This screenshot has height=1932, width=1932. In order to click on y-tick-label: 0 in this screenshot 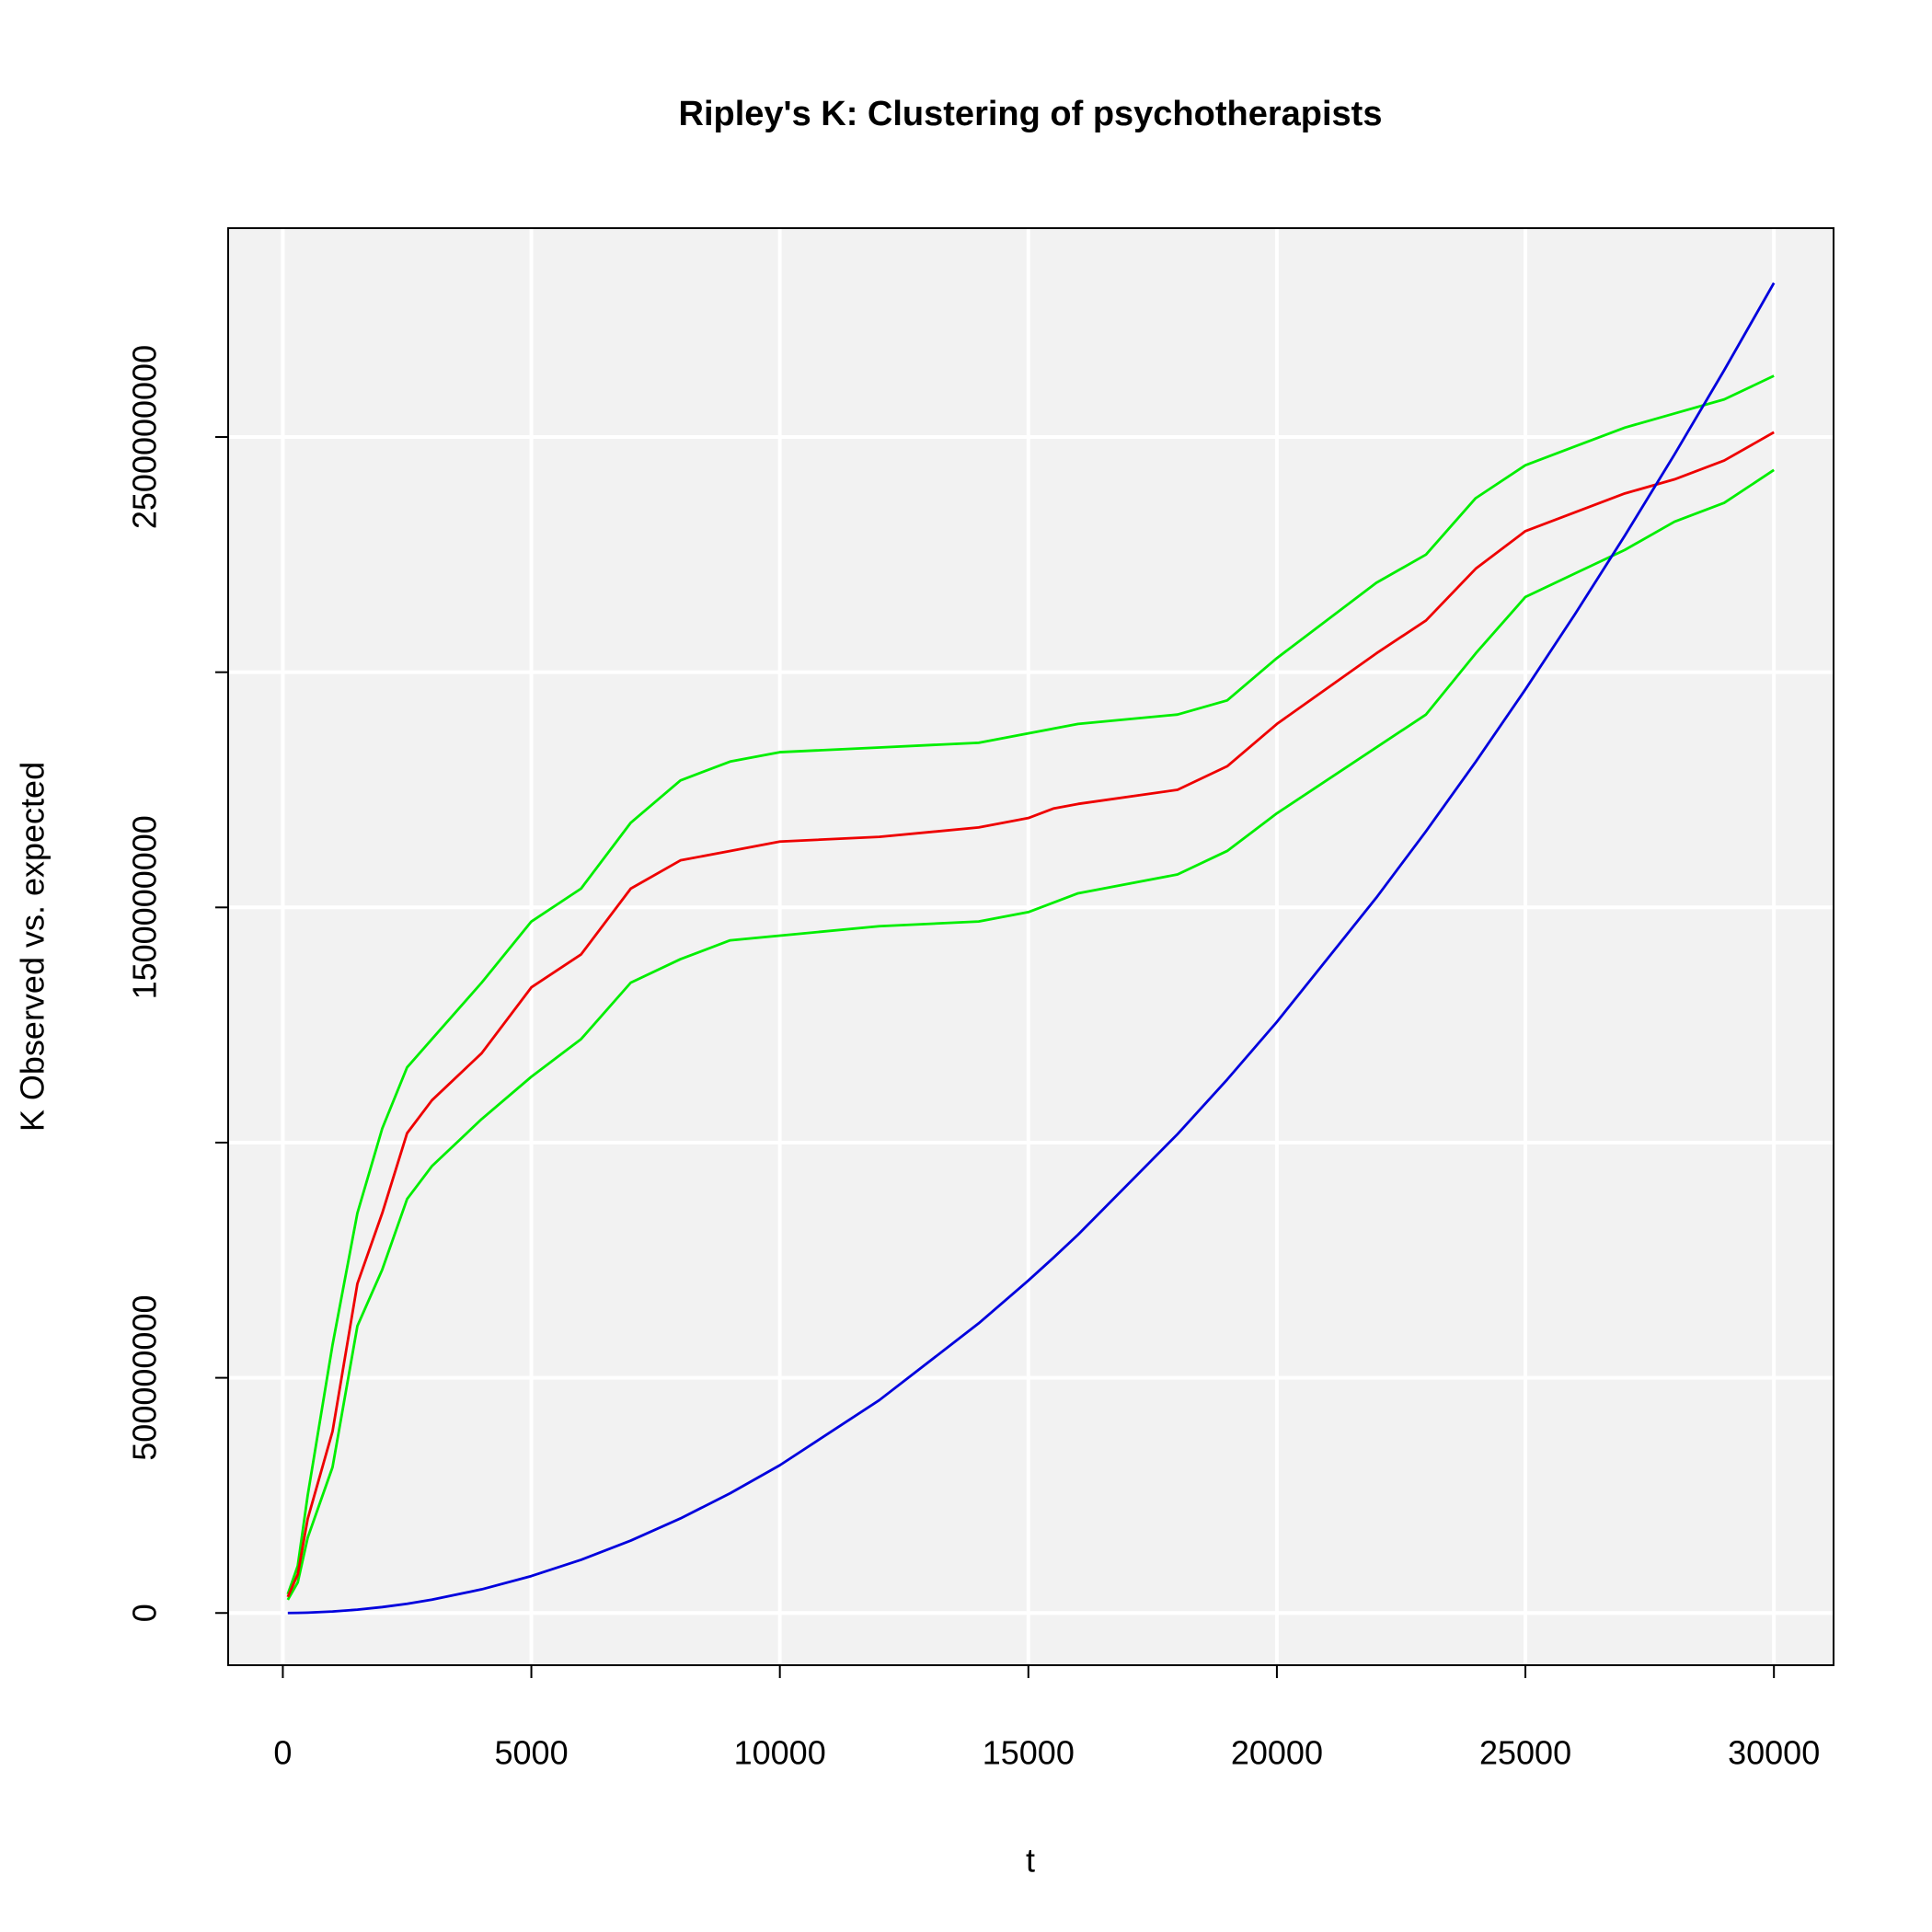, I will do `click(145, 1613)`.